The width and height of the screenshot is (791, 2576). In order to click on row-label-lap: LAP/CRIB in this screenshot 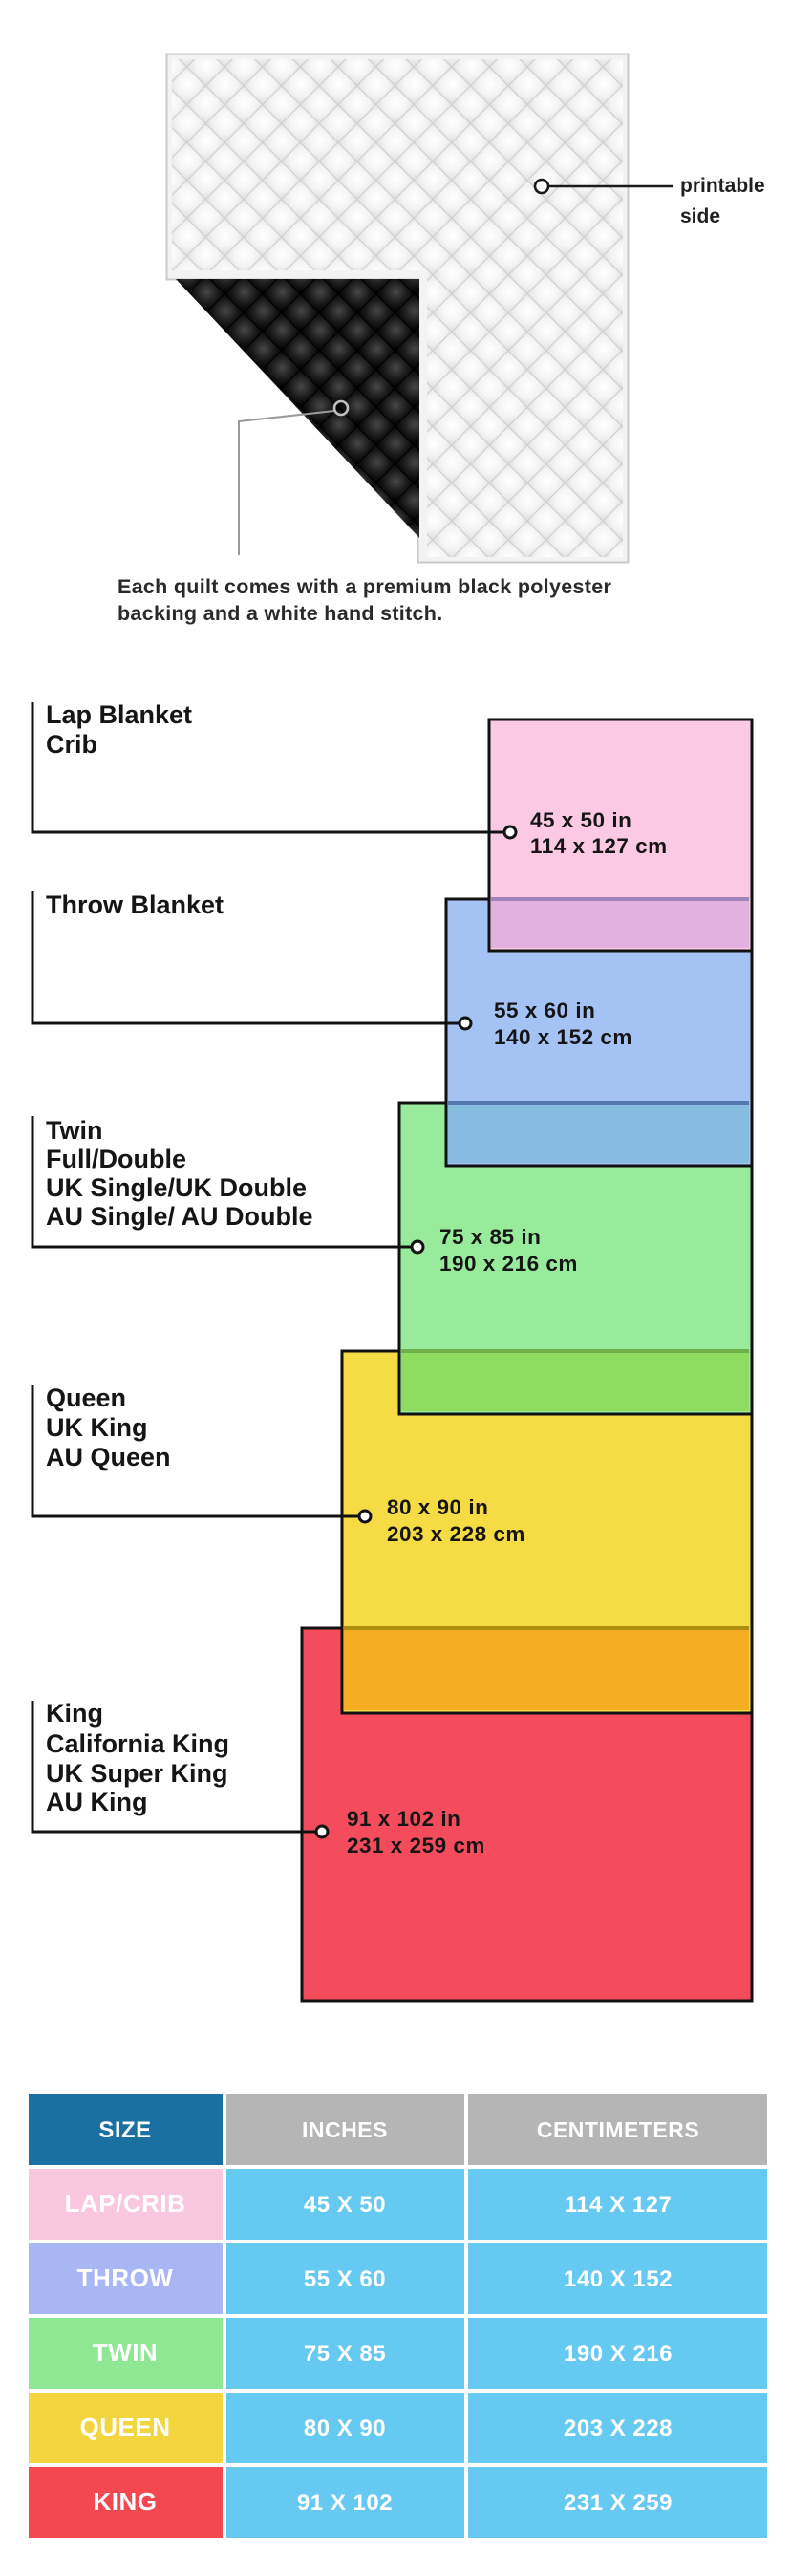, I will do `click(126, 2203)`.